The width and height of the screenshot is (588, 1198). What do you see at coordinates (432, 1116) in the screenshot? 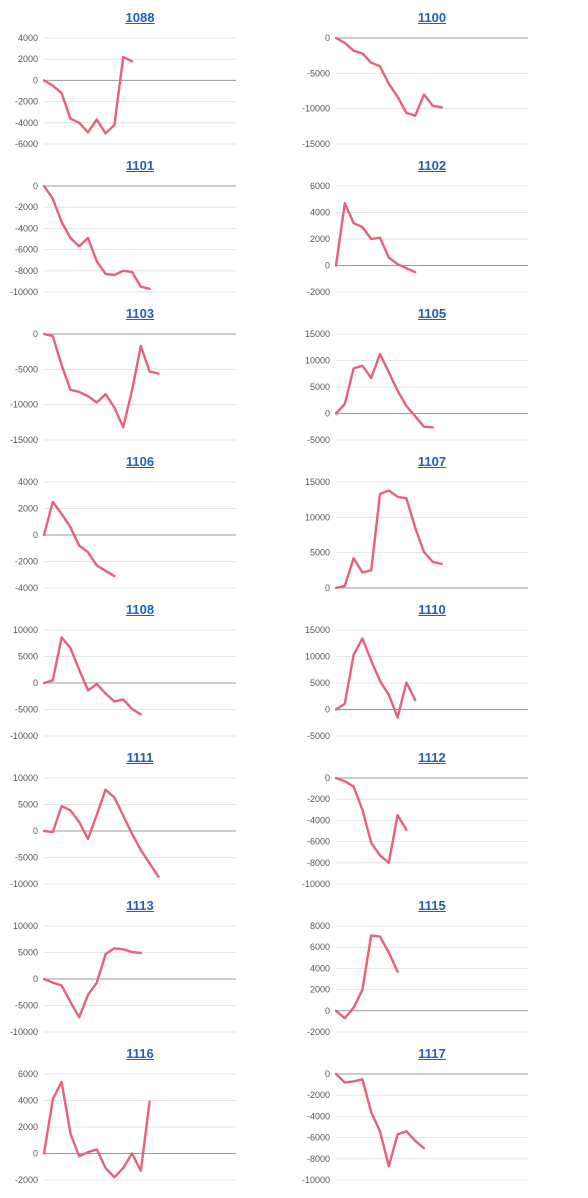
I see `chart-panel: 1117 0 -2000 -4000 -6000 -8000 -10000` at bounding box center [432, 1116].